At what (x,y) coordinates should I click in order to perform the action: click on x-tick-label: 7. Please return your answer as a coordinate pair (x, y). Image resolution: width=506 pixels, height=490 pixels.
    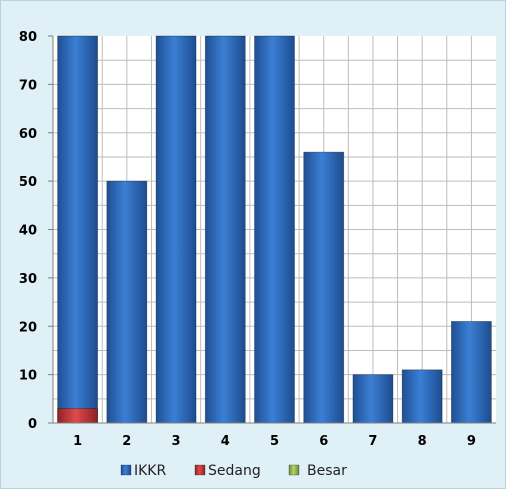
    Looking at the image, I should click on (372, 441).